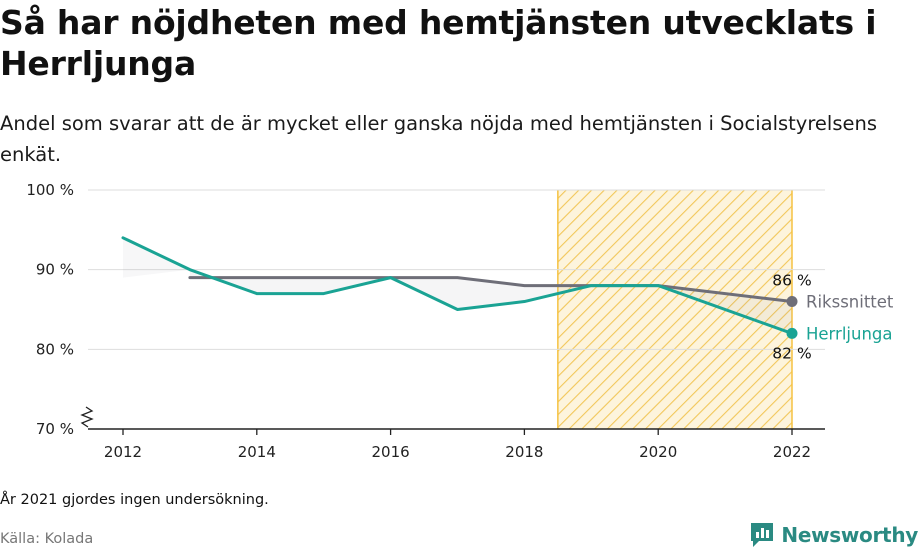 The image size is (920, 552). I want to click on brand-name: Newsworthy, so click(849, 535).